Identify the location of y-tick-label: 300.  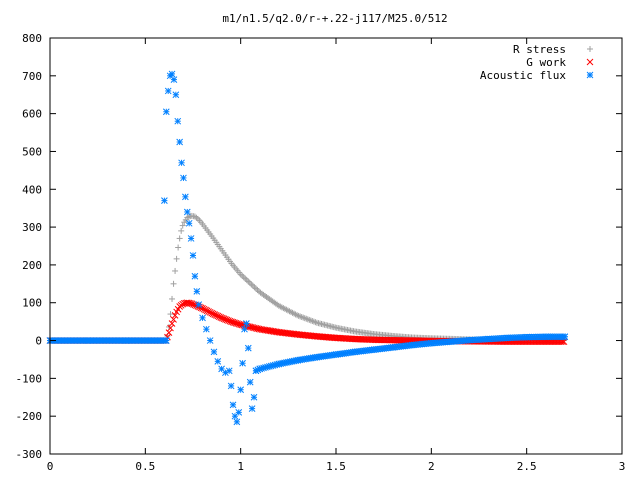
(32, 227).